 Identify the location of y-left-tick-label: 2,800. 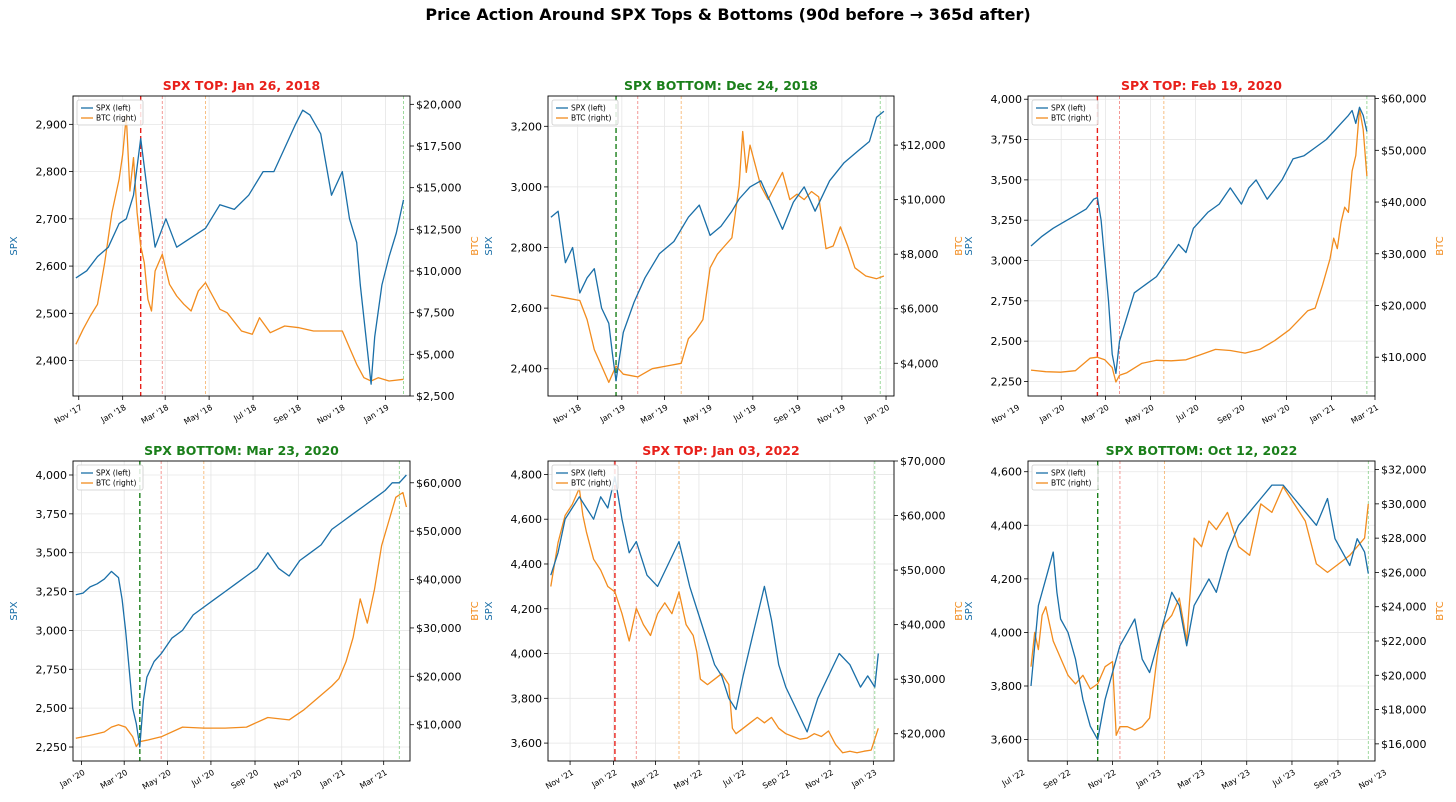
(527, 248).